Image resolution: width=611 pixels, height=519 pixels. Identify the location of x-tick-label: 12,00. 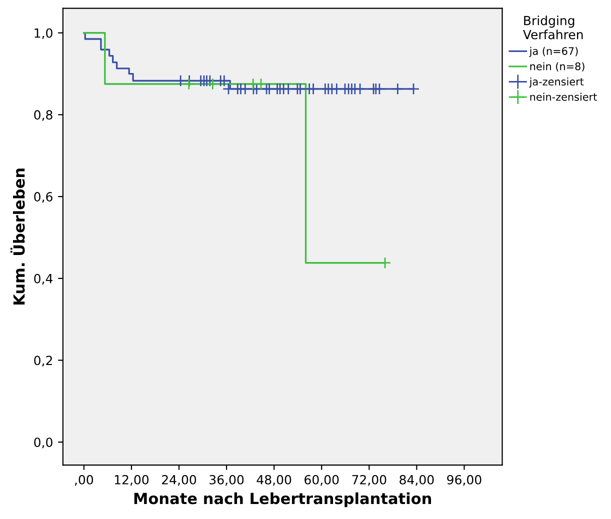
(131, 480).